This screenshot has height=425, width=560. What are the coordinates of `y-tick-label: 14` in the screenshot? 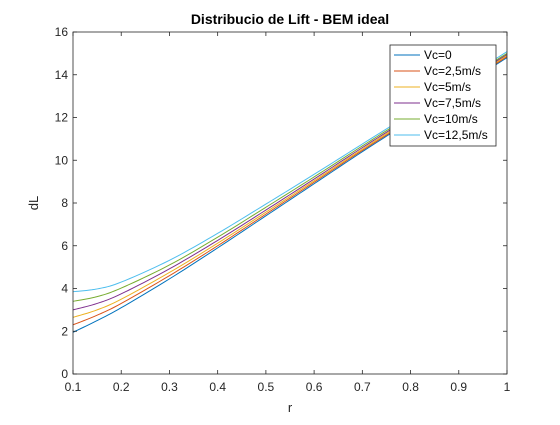 It's located at (62, 75).